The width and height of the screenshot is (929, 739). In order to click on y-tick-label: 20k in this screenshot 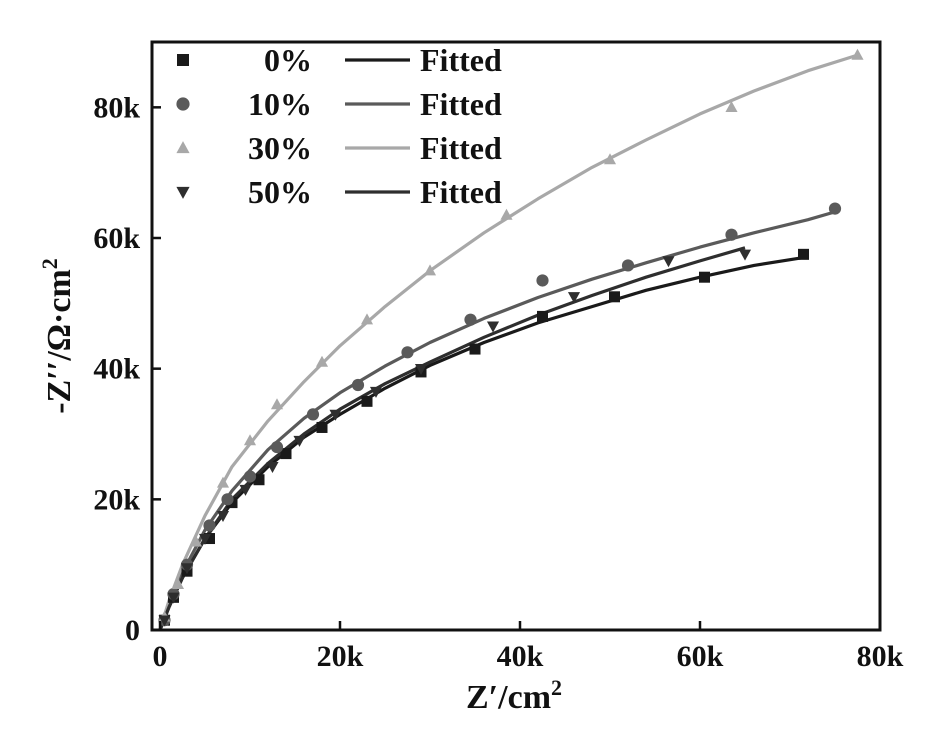, I will do `click(116, 499)`.